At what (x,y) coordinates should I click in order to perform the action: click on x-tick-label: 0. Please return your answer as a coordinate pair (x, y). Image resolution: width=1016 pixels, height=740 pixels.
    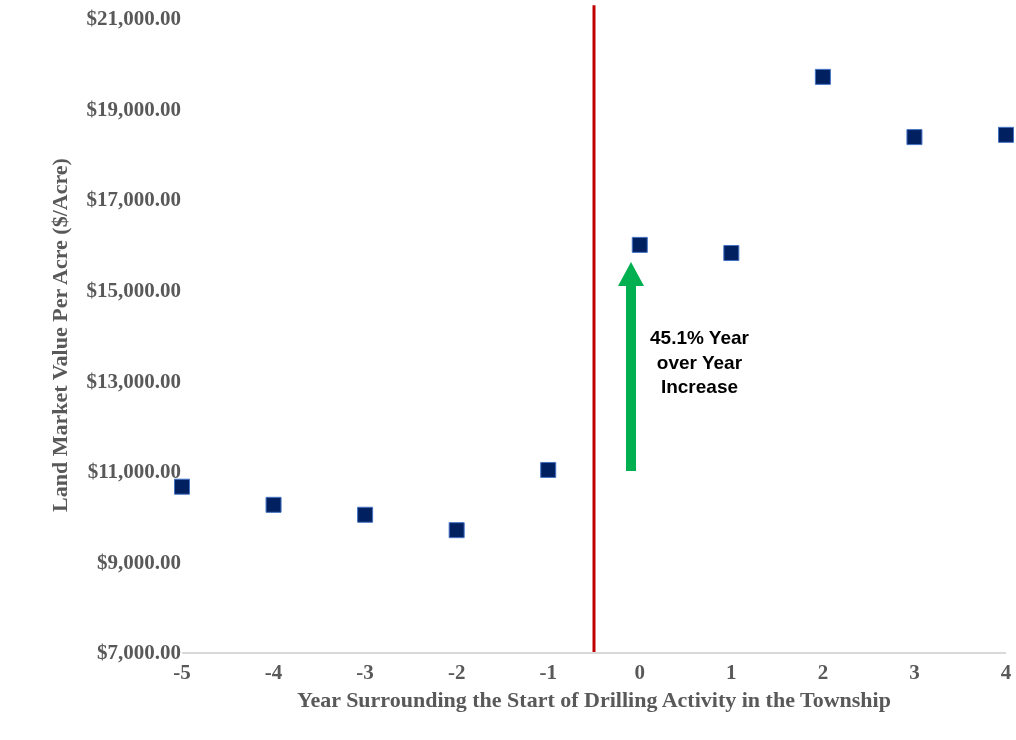
    Looking at the image, I should click on (640, 672).